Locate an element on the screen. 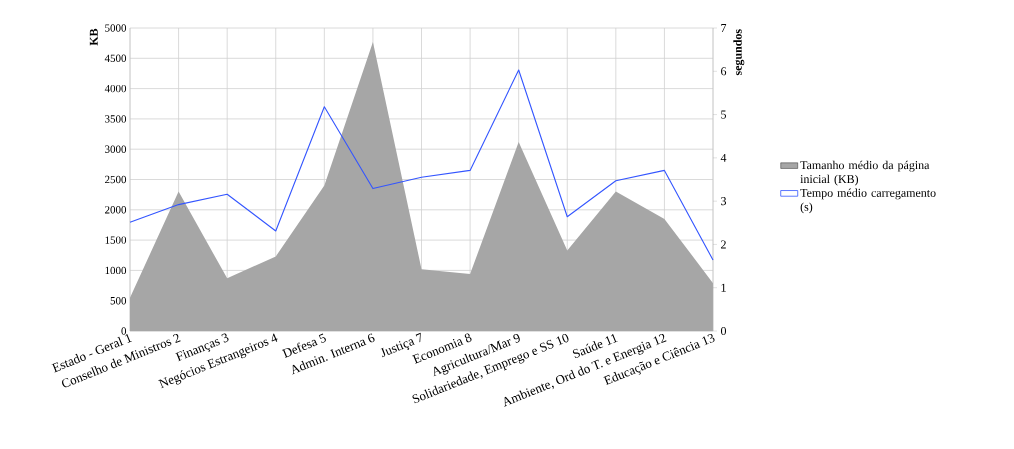 This screenshot has width=1014, height=449. y2-tick-label: 3 is located at coordinates (724, 201).